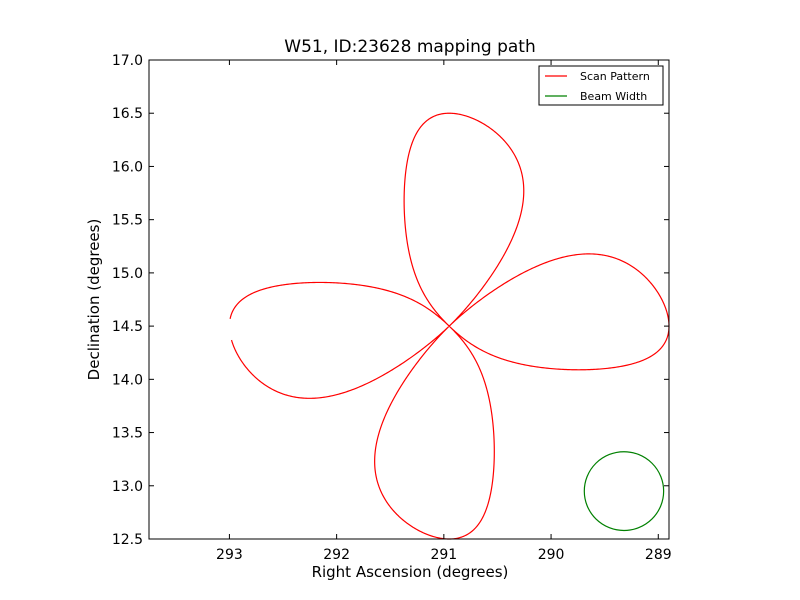 Image resolution: width=800 pixels, height=600 pixels. I want to click on x-tick-label: 293, so click(229, 555).